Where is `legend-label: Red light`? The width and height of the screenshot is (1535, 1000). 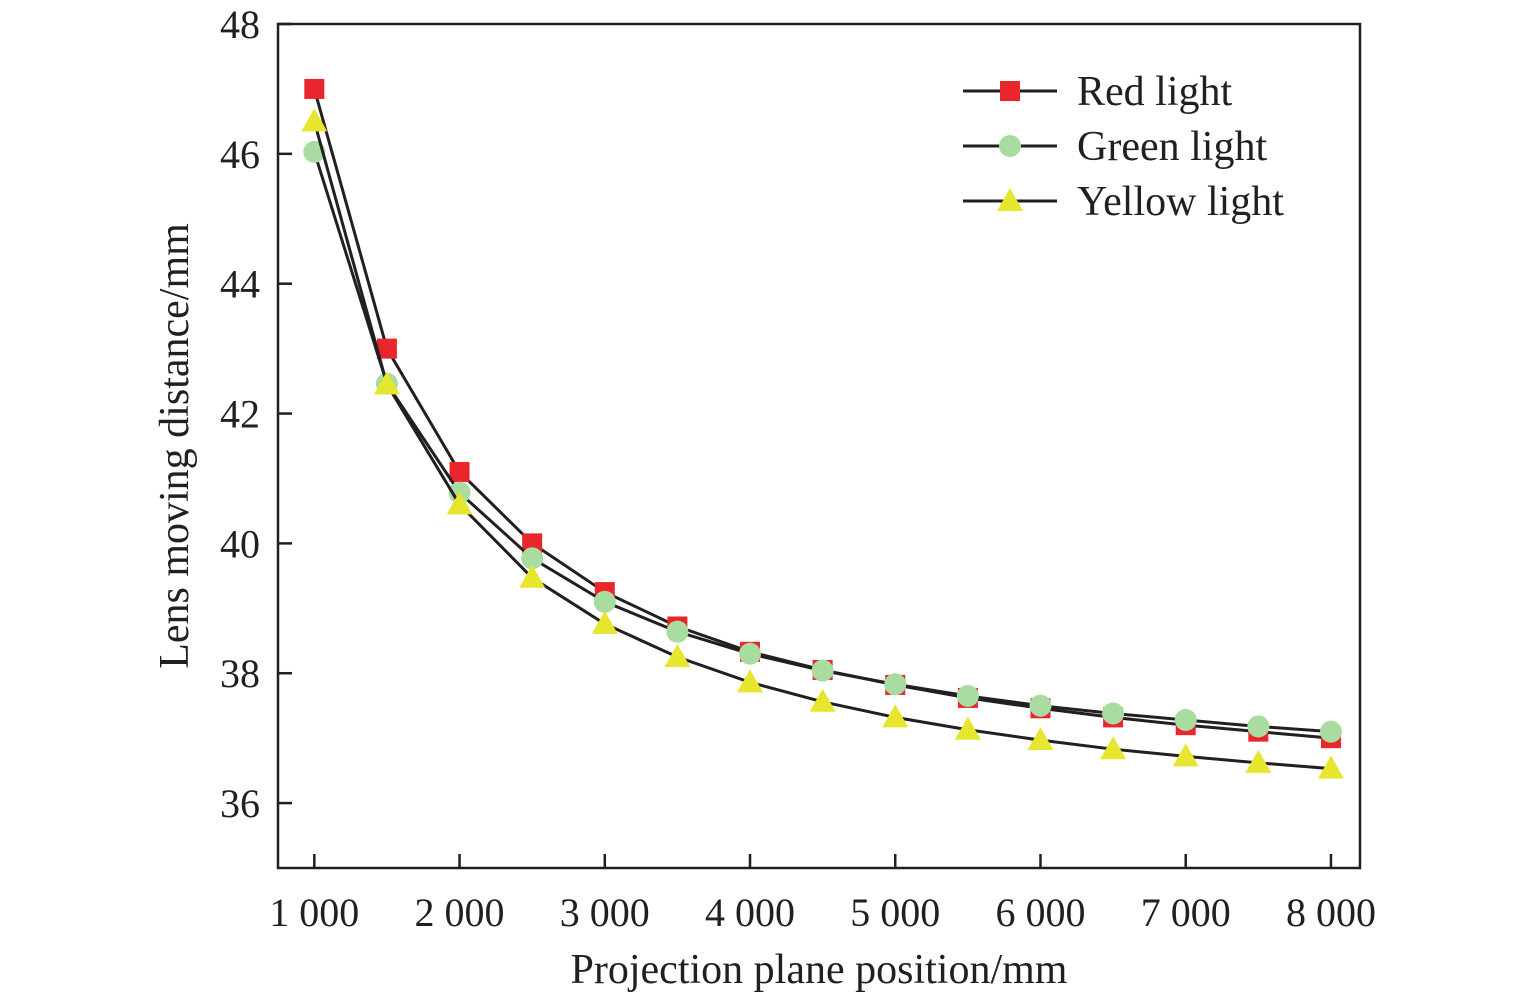
legend-label: Red light is located at coordinates (1154, 92).